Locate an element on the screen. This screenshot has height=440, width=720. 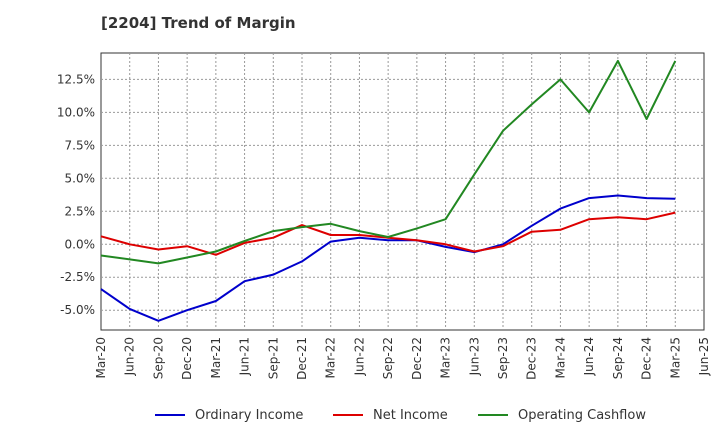
x-tick-label: Jun-24 is located at coordinates (589, 356).